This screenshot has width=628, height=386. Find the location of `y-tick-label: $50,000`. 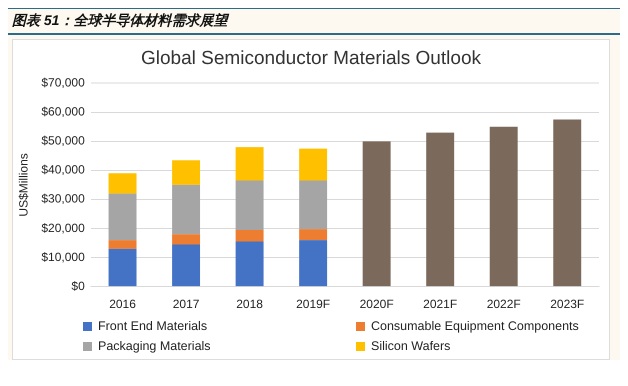

y-tick-label: $50,000 is located at coordinates (63, 141).